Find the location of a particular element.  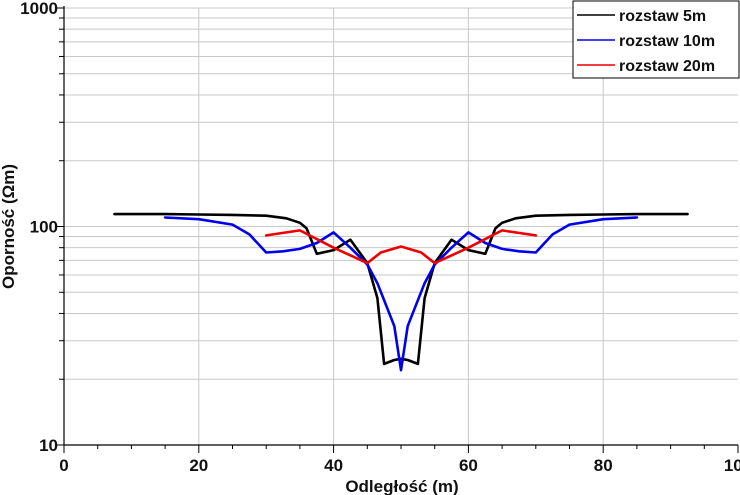

y-tick-label: 1000 is located at coordinates (39, 9).